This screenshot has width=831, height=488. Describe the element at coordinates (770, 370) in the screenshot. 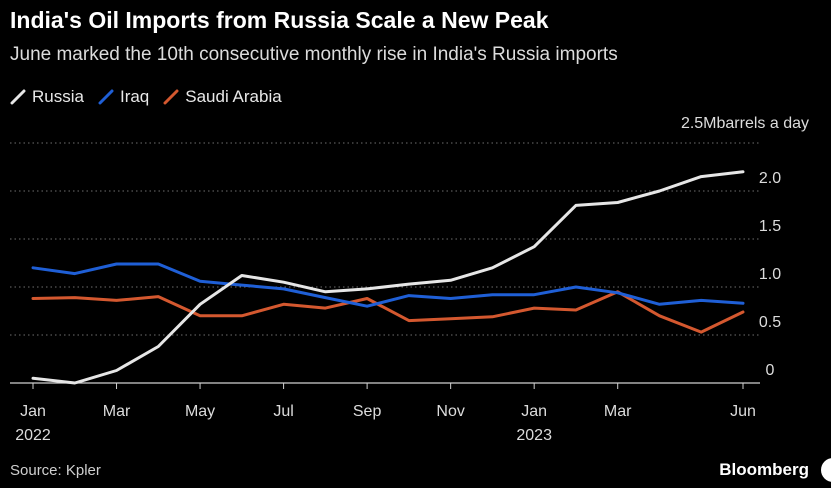

I see `y-tick-label: 0` at that location.